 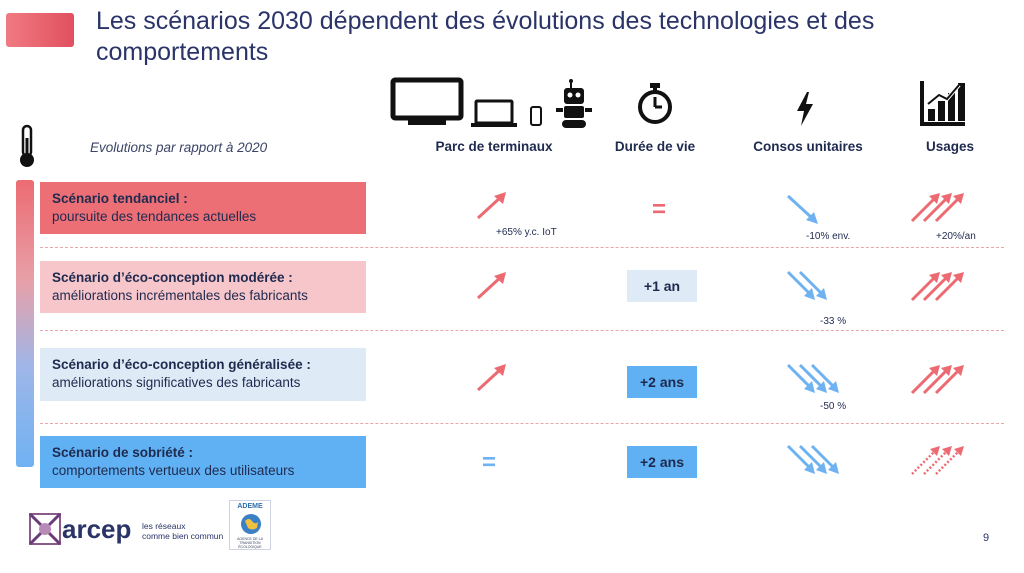 What do you see at coordinates (183, 531) in the screenshot?
I see `arcep-tagline: les réseaux comme bien commun` at bounding box center [183, 531].